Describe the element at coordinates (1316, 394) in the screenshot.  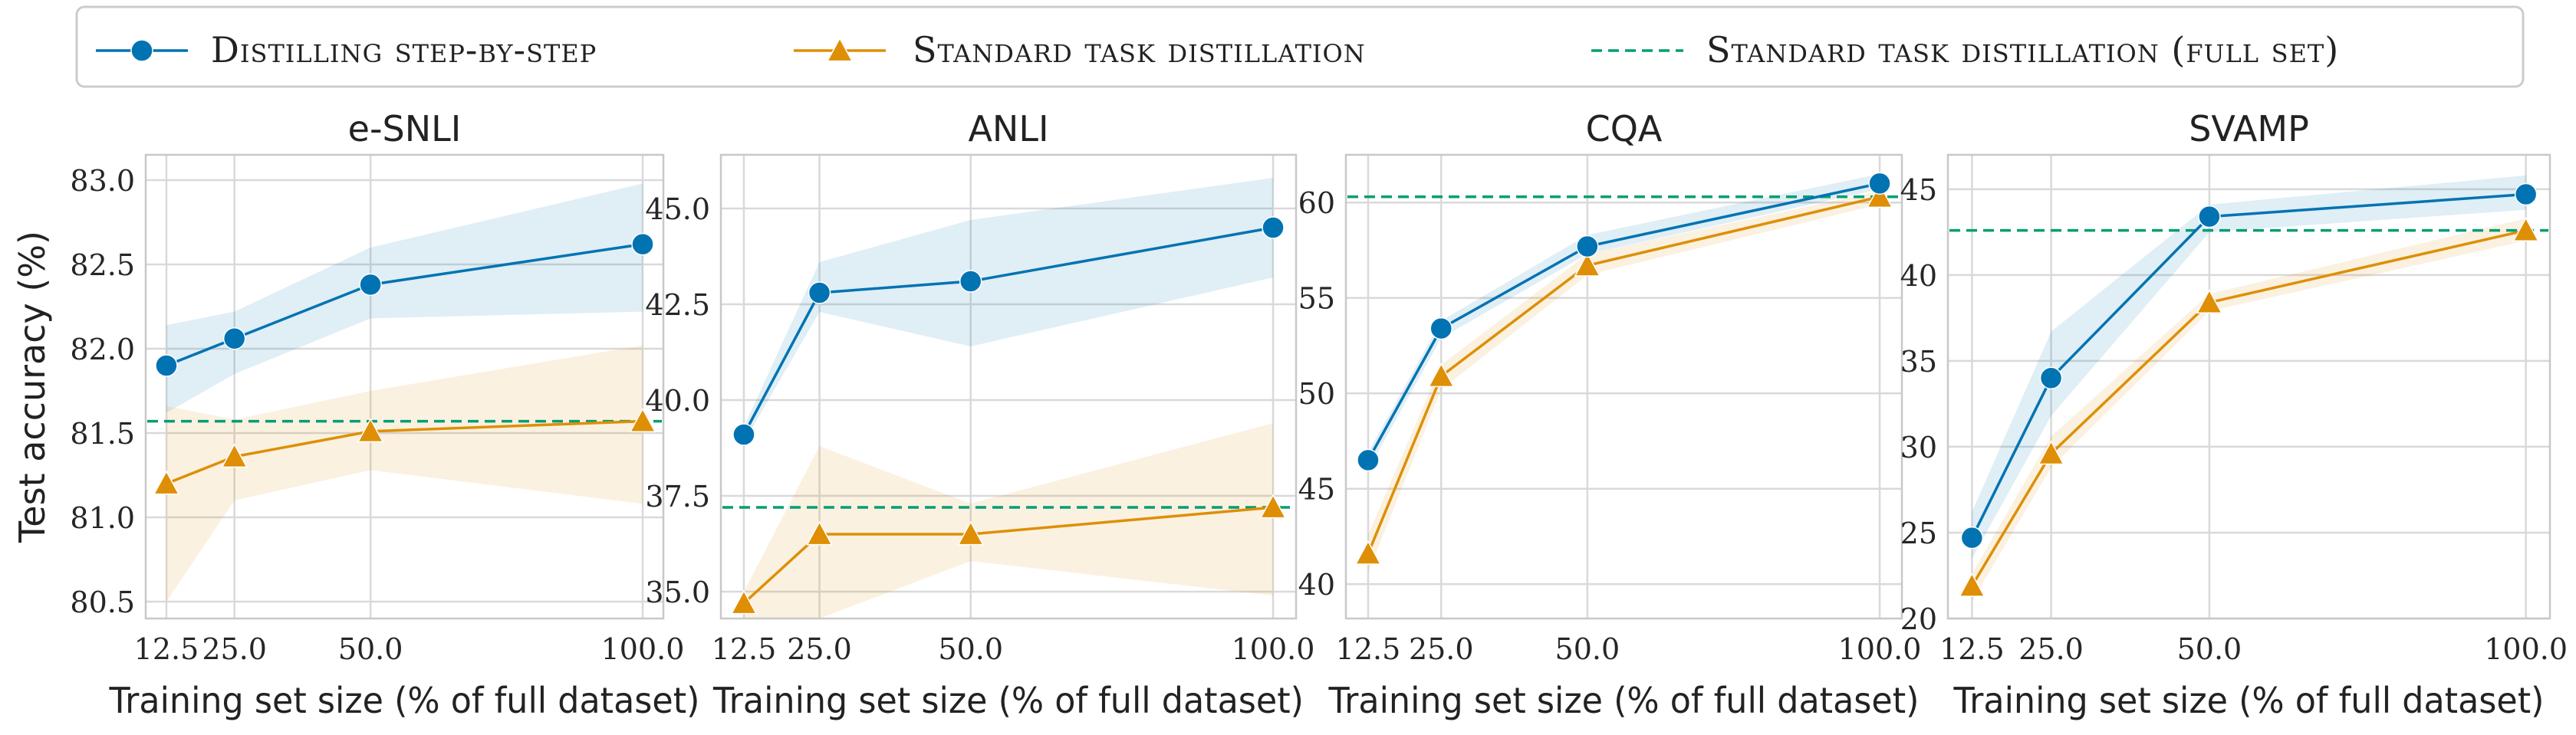
I see `y-tick-label: 50` at that location.